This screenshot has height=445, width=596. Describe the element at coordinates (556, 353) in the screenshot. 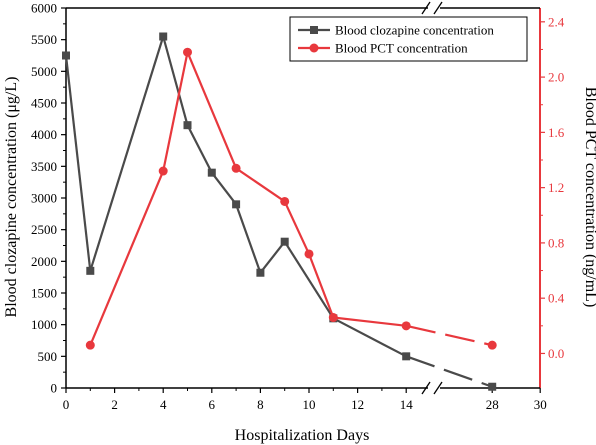

I see `y-right-tick-label: 0.0` at that location.